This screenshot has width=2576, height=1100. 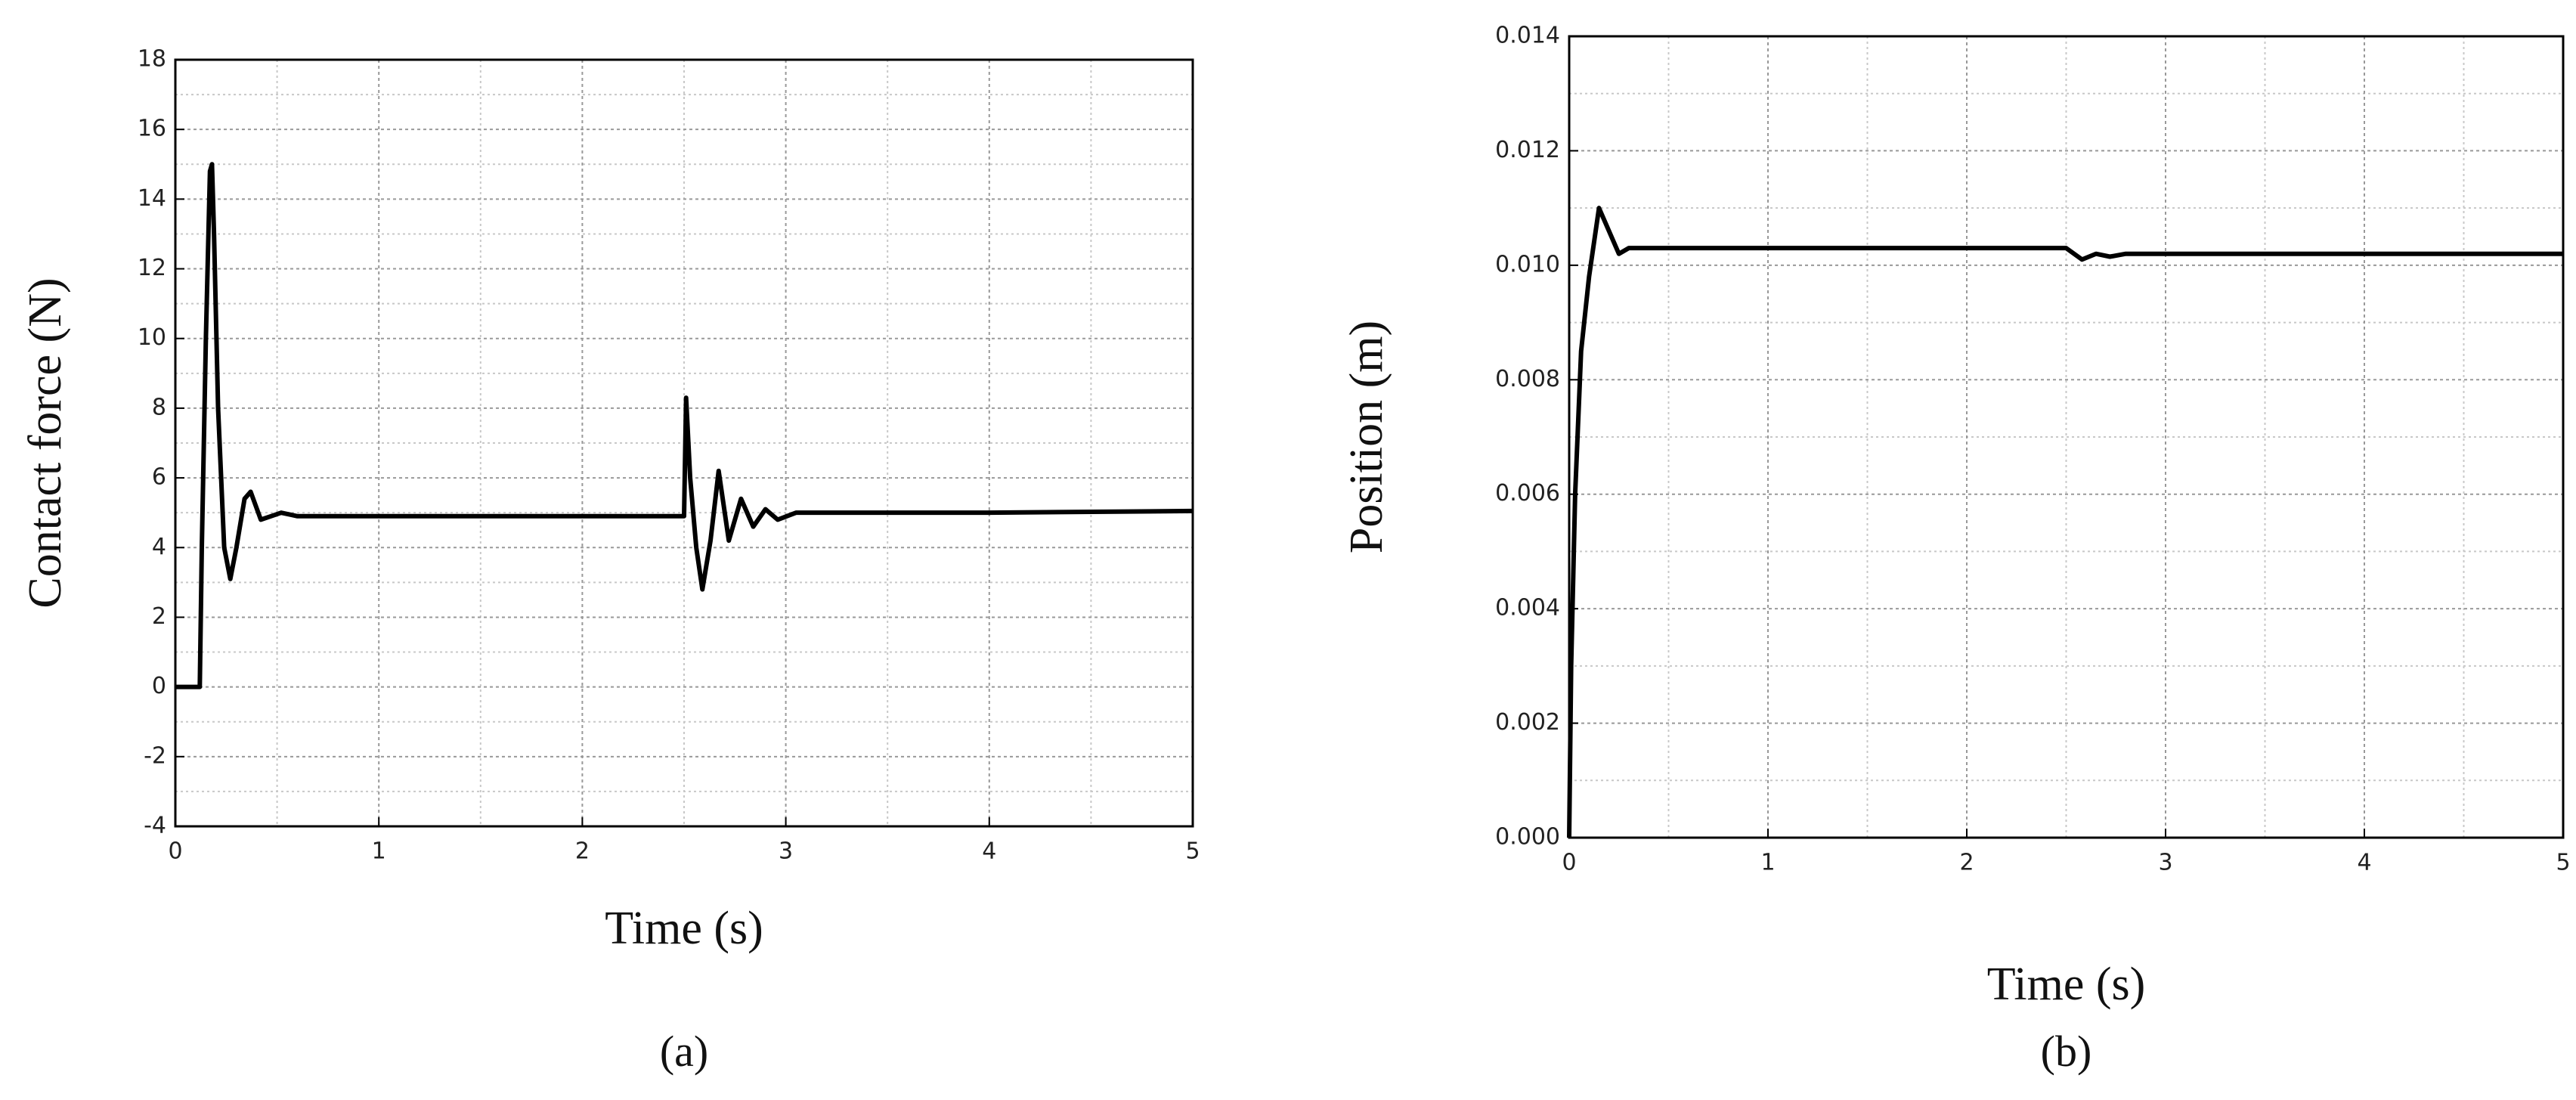 I want to click on y-tick-label: 0, so click(x=159, y=686).